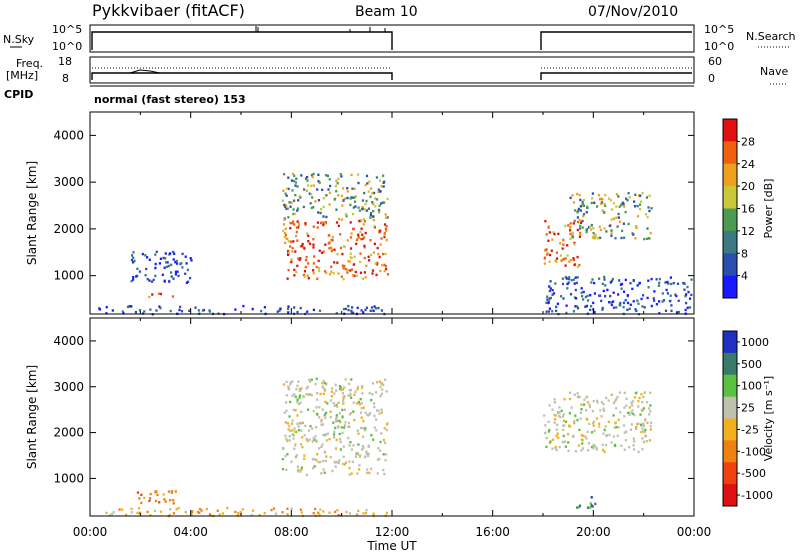  I want to click on freq-tick-top: 18, so click(65, 61).